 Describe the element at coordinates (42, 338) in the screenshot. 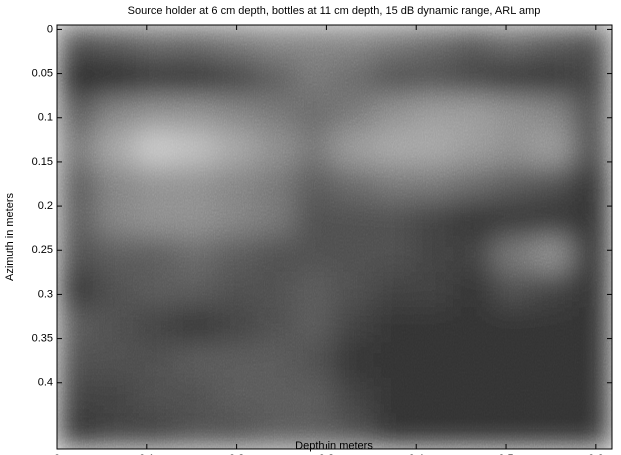

I see `y-tick-label: 0.35` at that location.